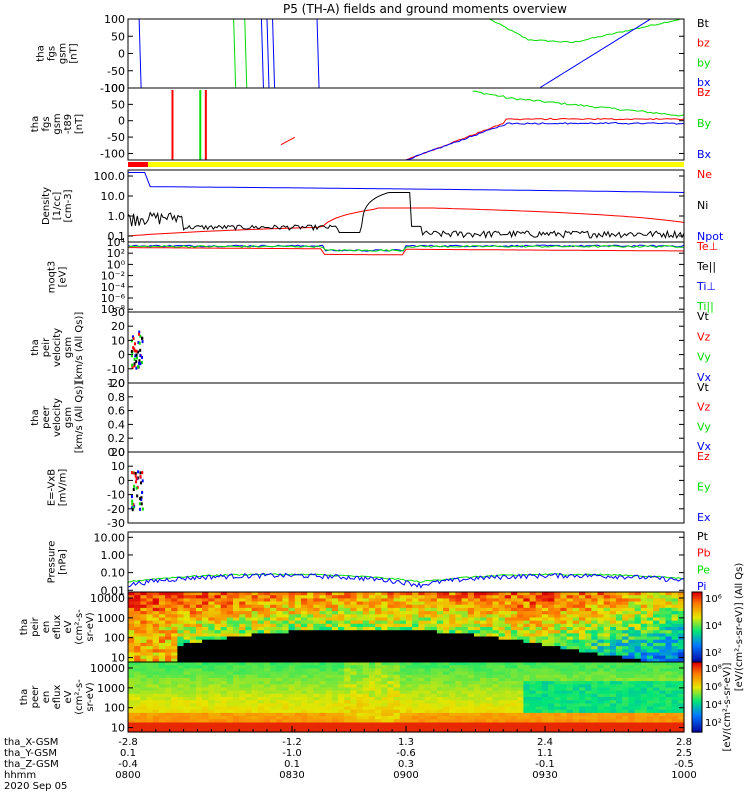 This screenshot has width=750, height=800. Describe the element at coordinates (140, 356) in the screenshot. I see `velocity-point` at that location.